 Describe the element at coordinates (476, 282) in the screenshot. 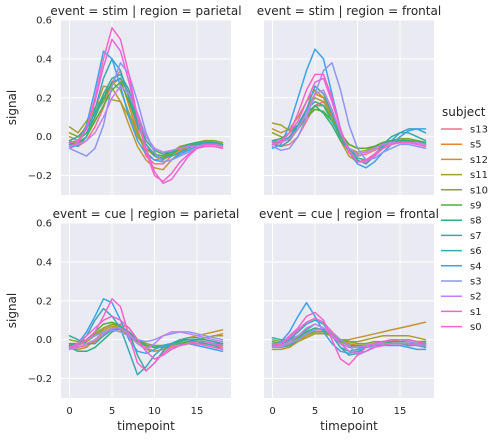

I see `legend-label-s3: s3` at that location.